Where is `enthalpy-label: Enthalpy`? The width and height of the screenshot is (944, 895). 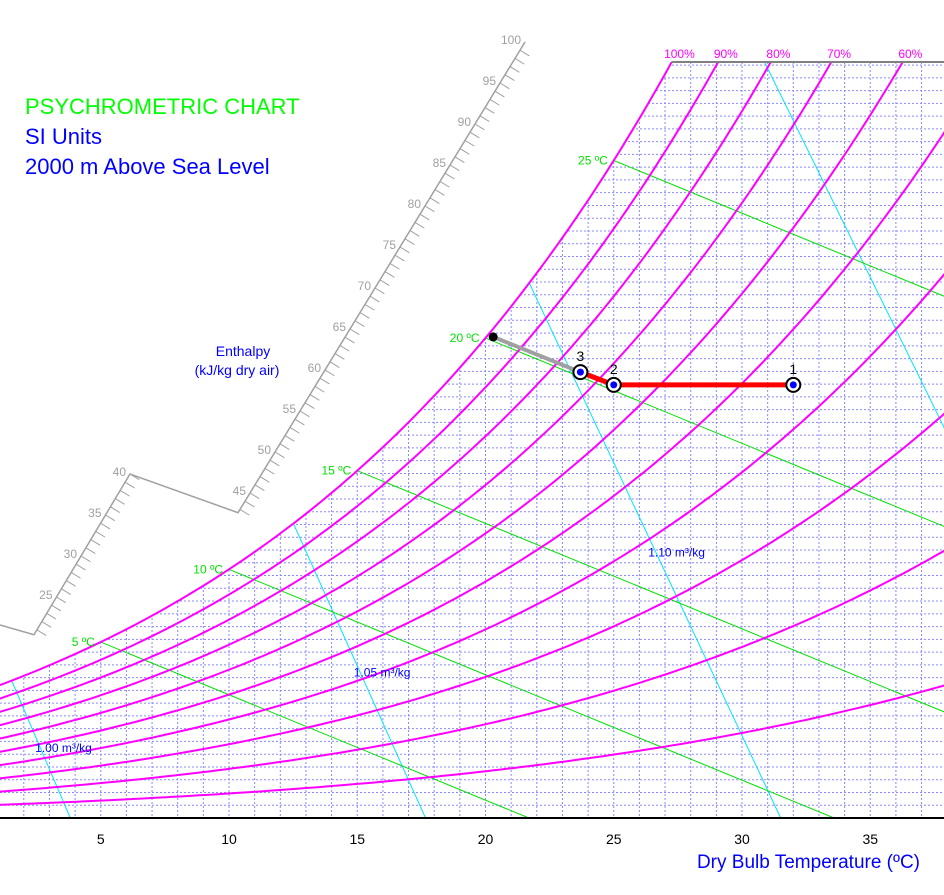 enthalpy-label: Enthalpy is located at coordinates (243, 351).